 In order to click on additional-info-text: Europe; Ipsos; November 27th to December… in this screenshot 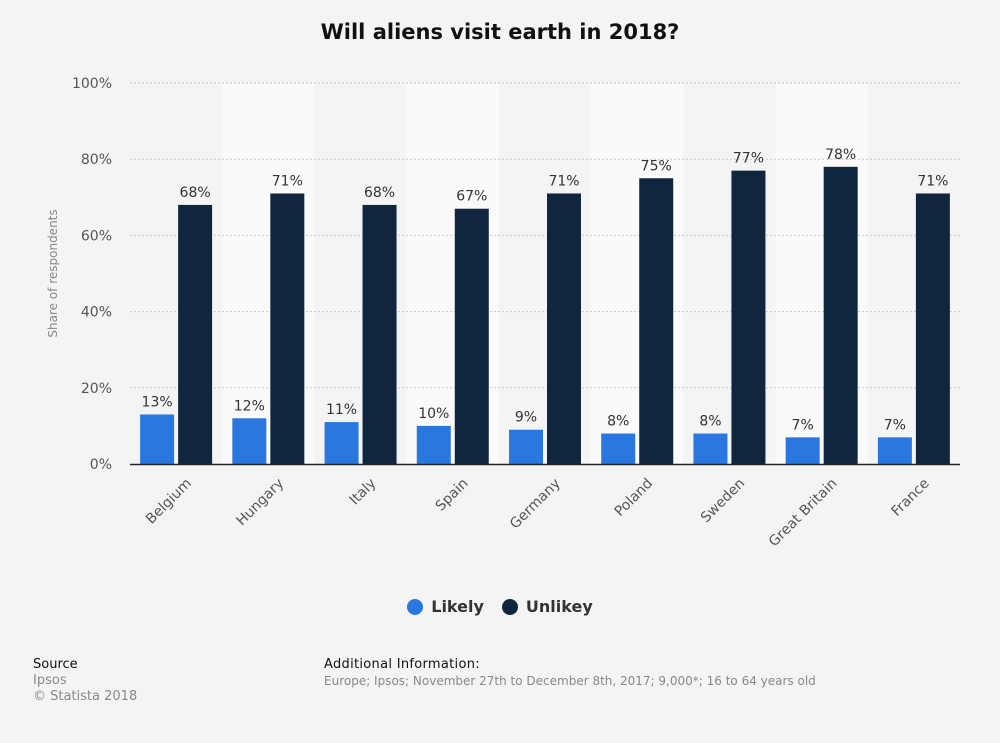, I will do `click(570, 681)`.